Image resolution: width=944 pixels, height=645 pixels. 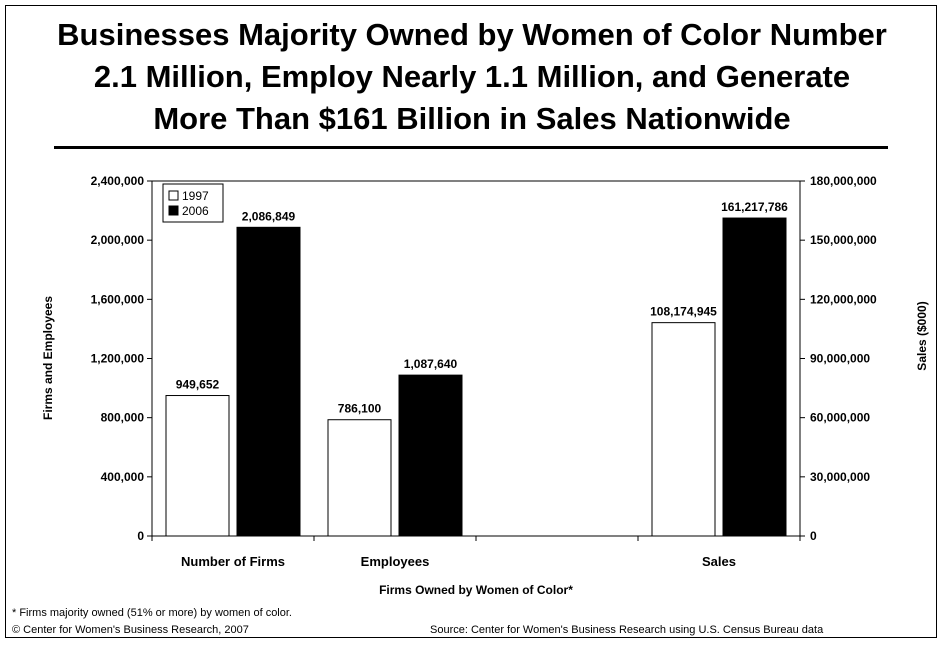 I want to click on y-tick-label: 2,000,000, so click(x=118, y=240).